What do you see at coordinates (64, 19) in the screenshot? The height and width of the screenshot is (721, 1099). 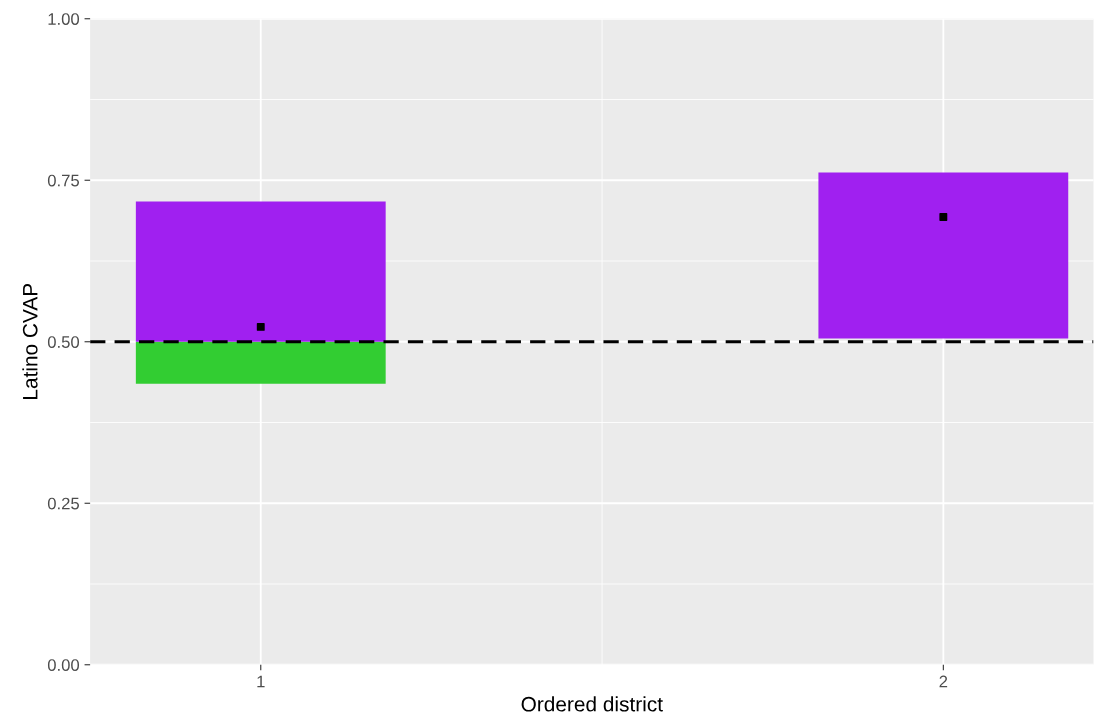 I see `y-tick-label: 1.00` at bounding box center [64, 19].